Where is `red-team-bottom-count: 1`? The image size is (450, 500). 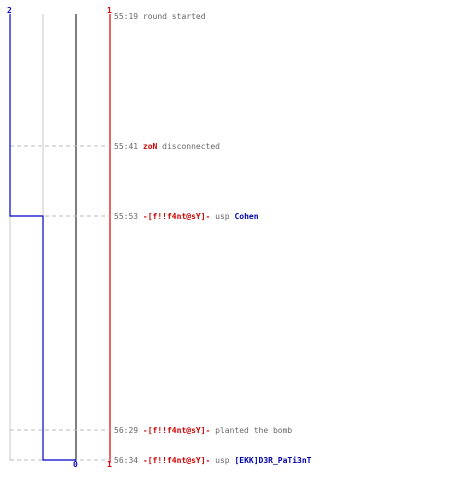 red-team-bottom-count: 1 is located at coordinates (109, 464).